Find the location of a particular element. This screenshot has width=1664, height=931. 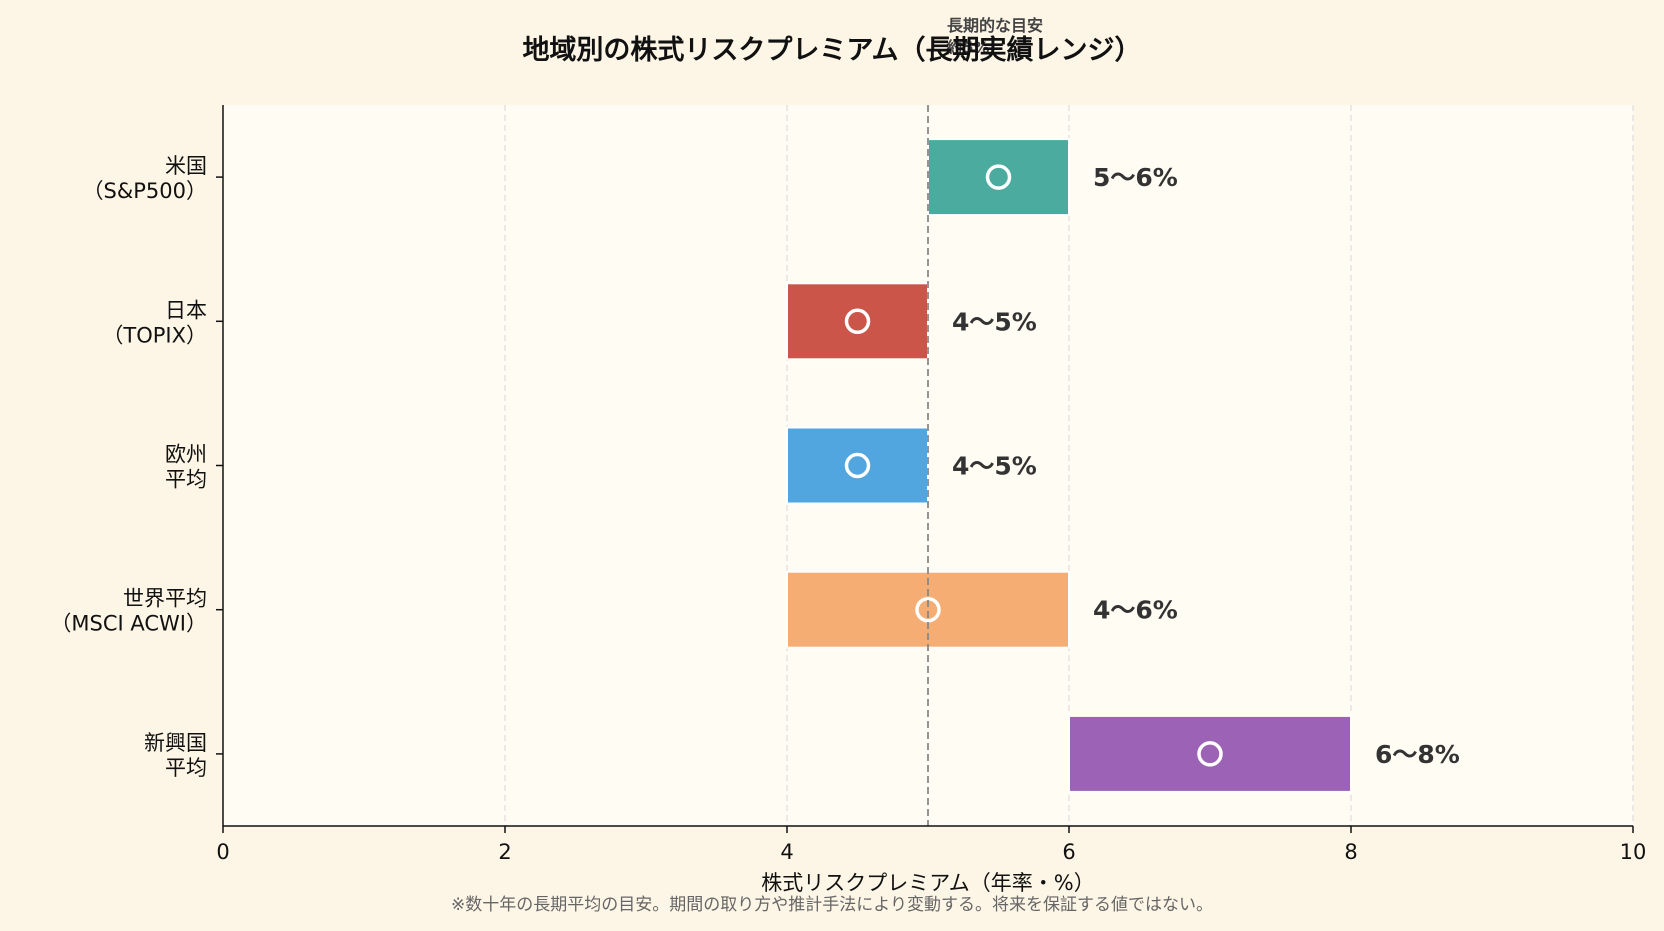

x-axis-label: 株式リスクプレミアム（年率・%） is located at coordinates (927, 883).